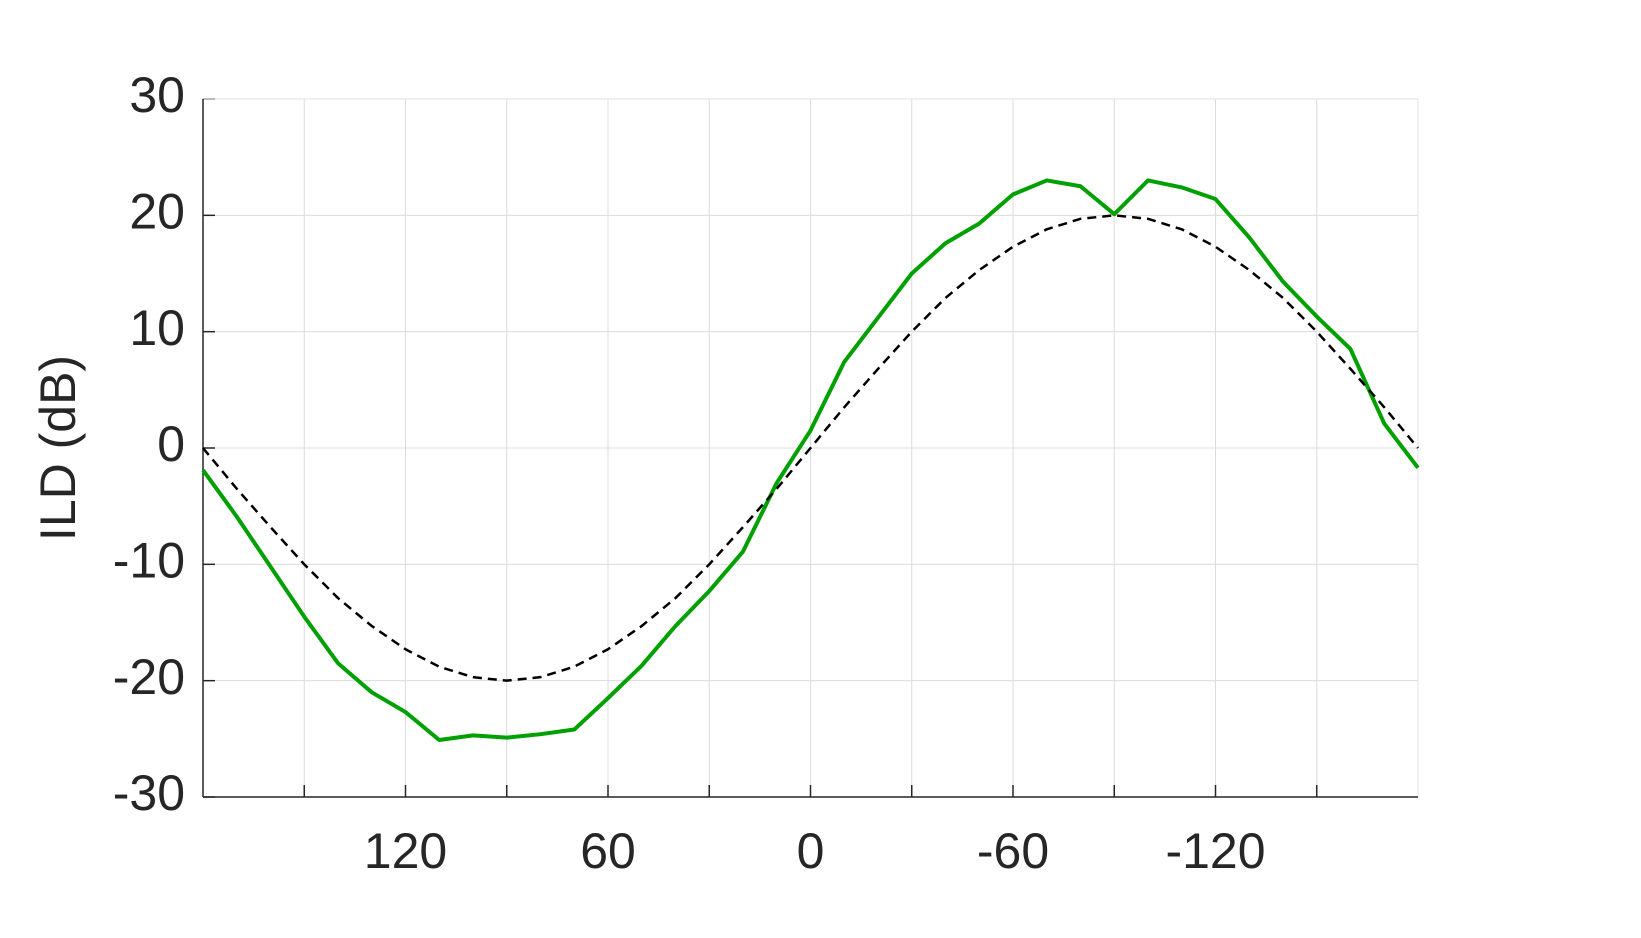 This screenshot has width=1641, height=938. I want to click on x-tick-label: -60, so click(1013, 851).